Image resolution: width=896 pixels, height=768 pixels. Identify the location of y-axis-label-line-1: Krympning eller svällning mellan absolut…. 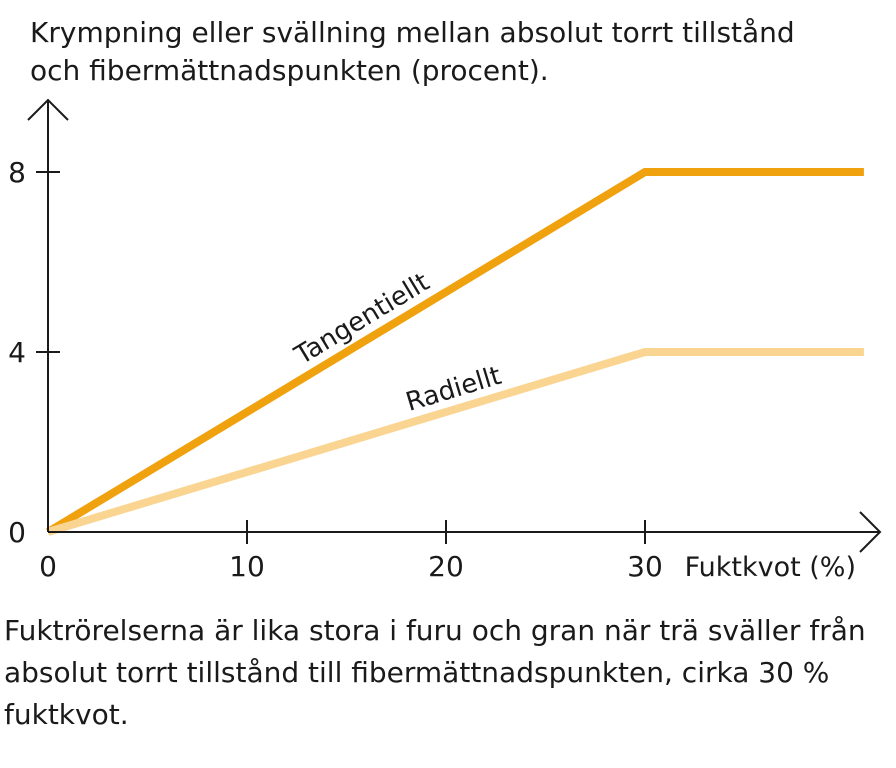
(412, 32).